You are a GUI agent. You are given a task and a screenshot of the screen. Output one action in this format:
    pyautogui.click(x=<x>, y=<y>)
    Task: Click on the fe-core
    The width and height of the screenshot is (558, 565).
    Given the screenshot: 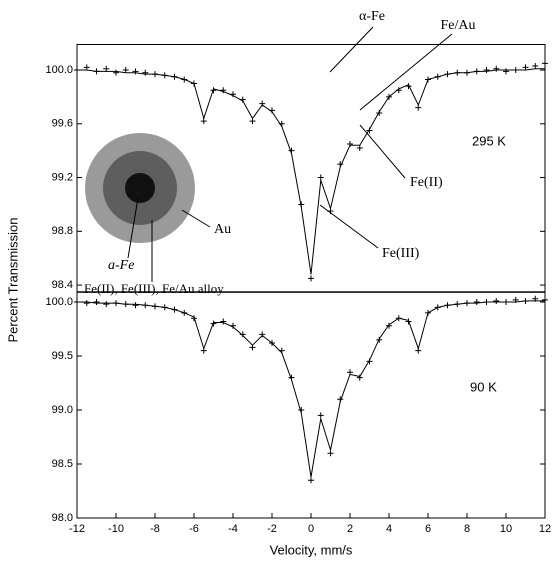 What is the action you would take?
    pyautogui.click(x=140, y=188)
    